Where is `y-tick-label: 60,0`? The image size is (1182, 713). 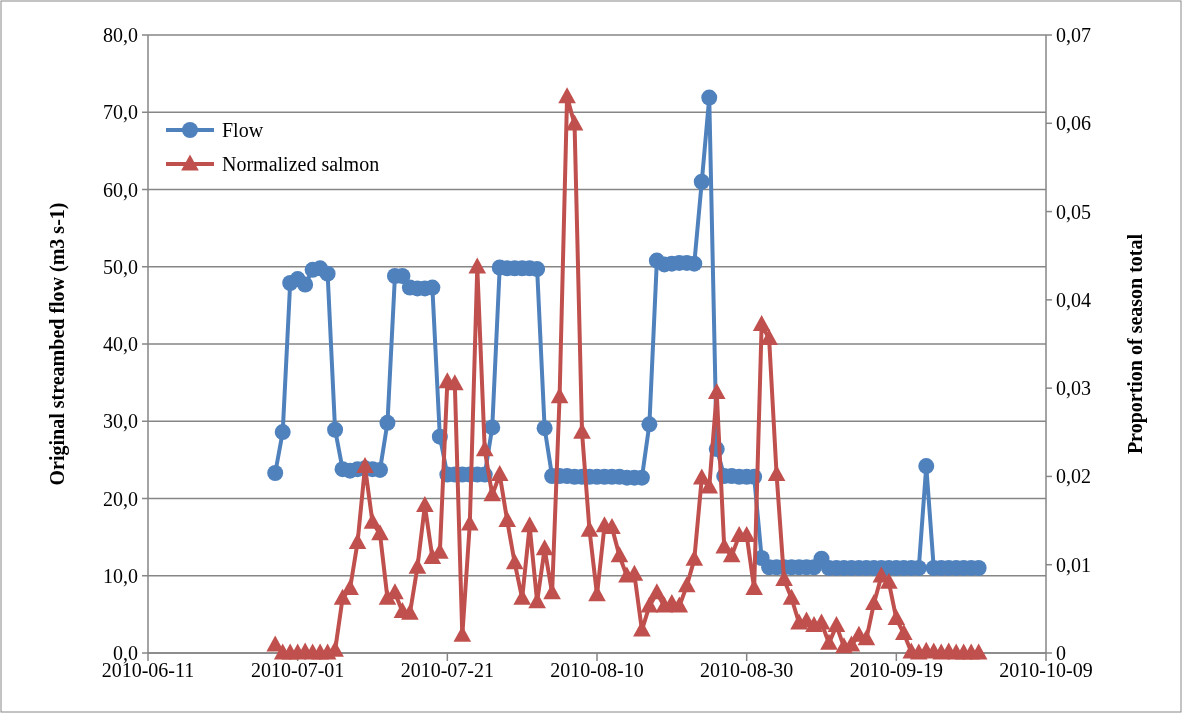 y-tick-label: 60,0 is located at coordinates (120, 189).